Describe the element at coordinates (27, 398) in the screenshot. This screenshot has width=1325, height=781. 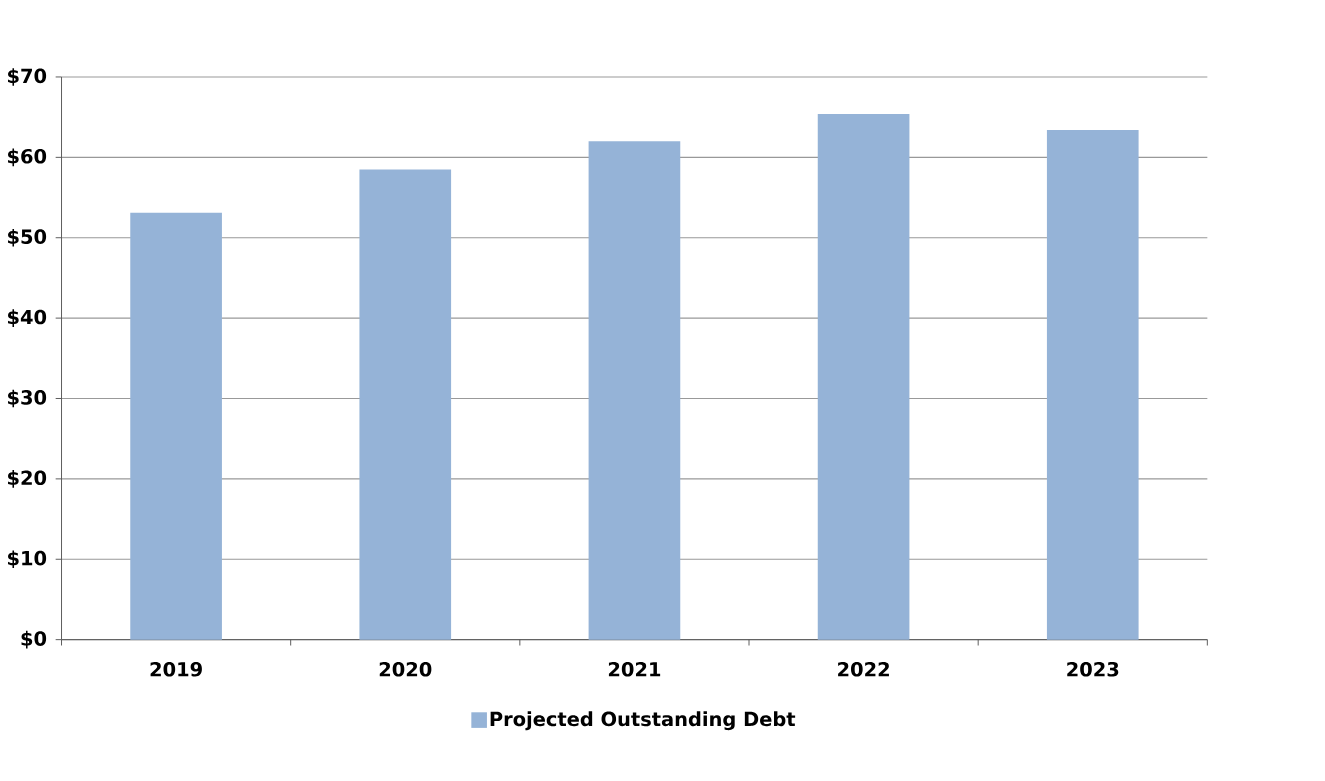
I see `y-tick-label: $30` at that location.